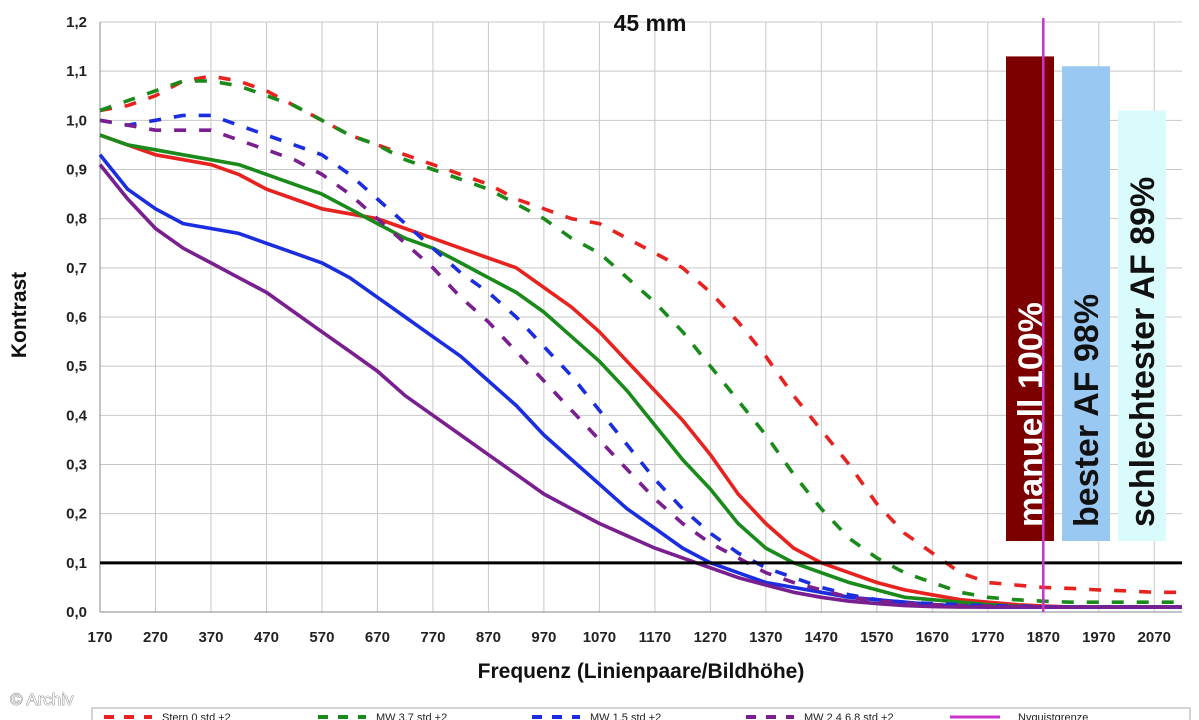 The width and height of the screenshot is (1199, 720). I want to click on y-tick-label: 0,3, so click(76, 465).